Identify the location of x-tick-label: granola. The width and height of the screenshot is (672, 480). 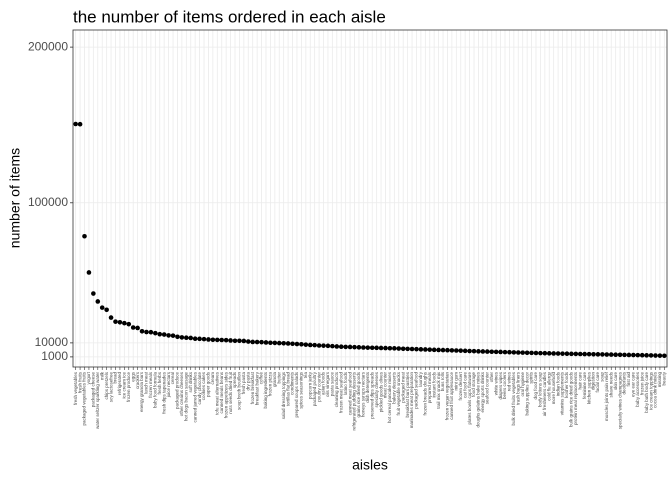
(274, 380).